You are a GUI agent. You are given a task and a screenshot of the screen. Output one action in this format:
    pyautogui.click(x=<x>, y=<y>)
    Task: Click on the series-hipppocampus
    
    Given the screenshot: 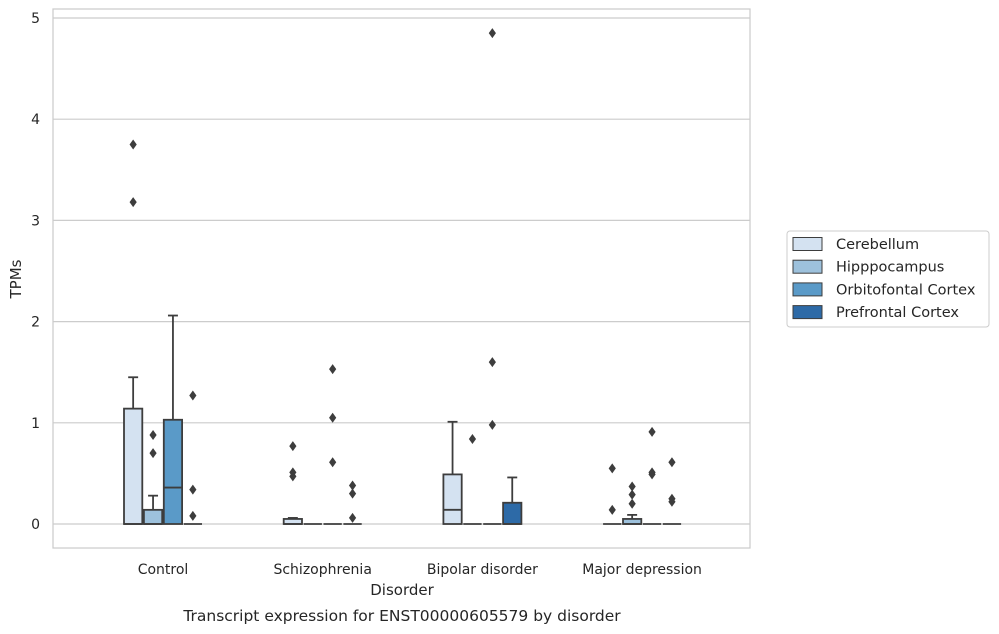 What is the action you would take?
    pyautogui.click(x=392, y=477)
    